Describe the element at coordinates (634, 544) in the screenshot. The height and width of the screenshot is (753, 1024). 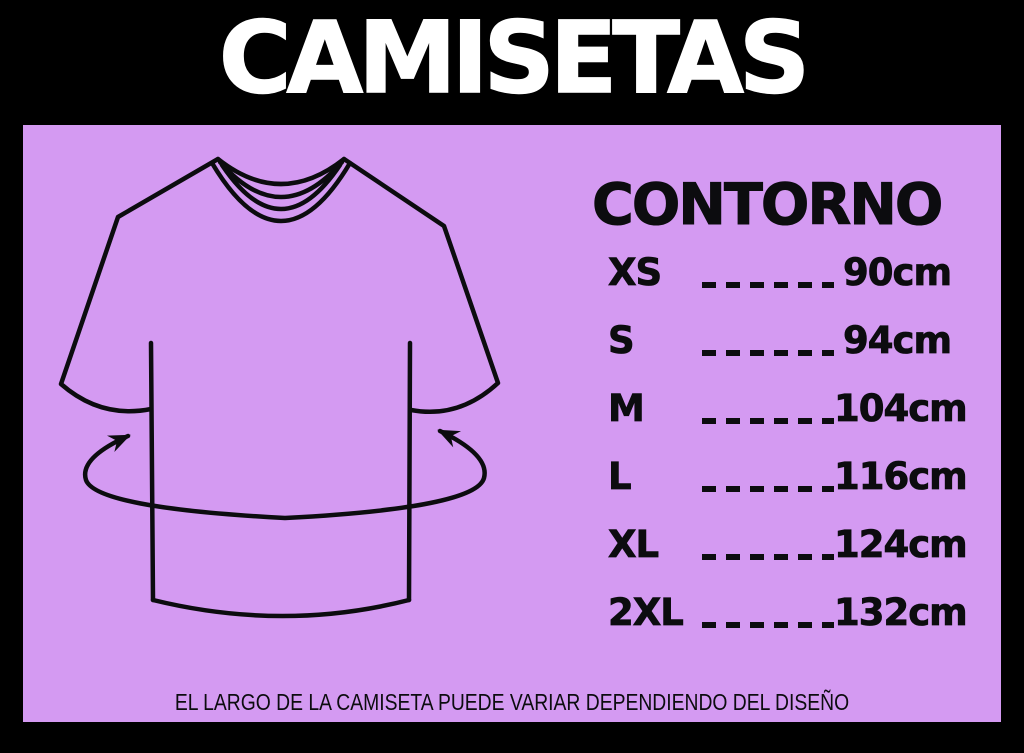
I see `size-label: XL` at that location.